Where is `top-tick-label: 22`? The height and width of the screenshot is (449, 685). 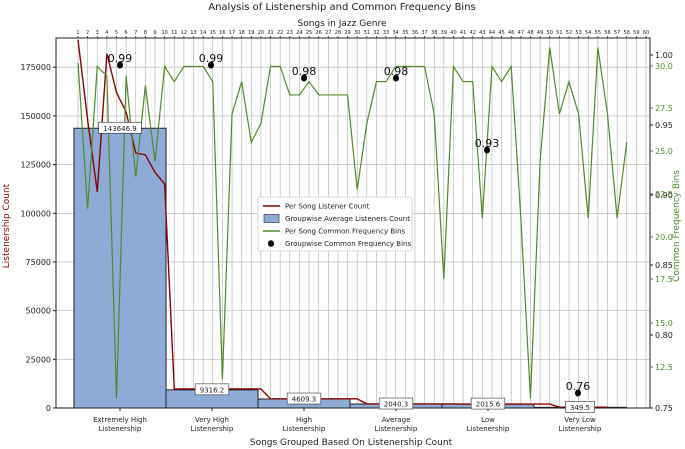
top-tick-label: 22 is located at coordinates (280, 33).